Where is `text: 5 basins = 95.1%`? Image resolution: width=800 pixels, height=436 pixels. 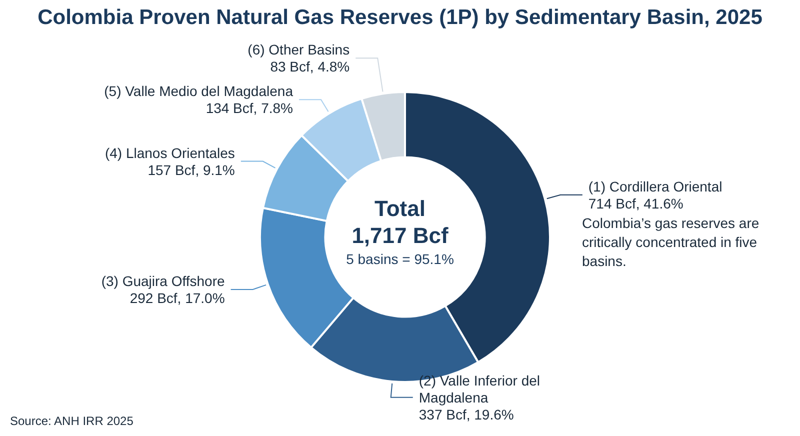
text: 5 basins = 95.1% is located at coordinates (400, 259).